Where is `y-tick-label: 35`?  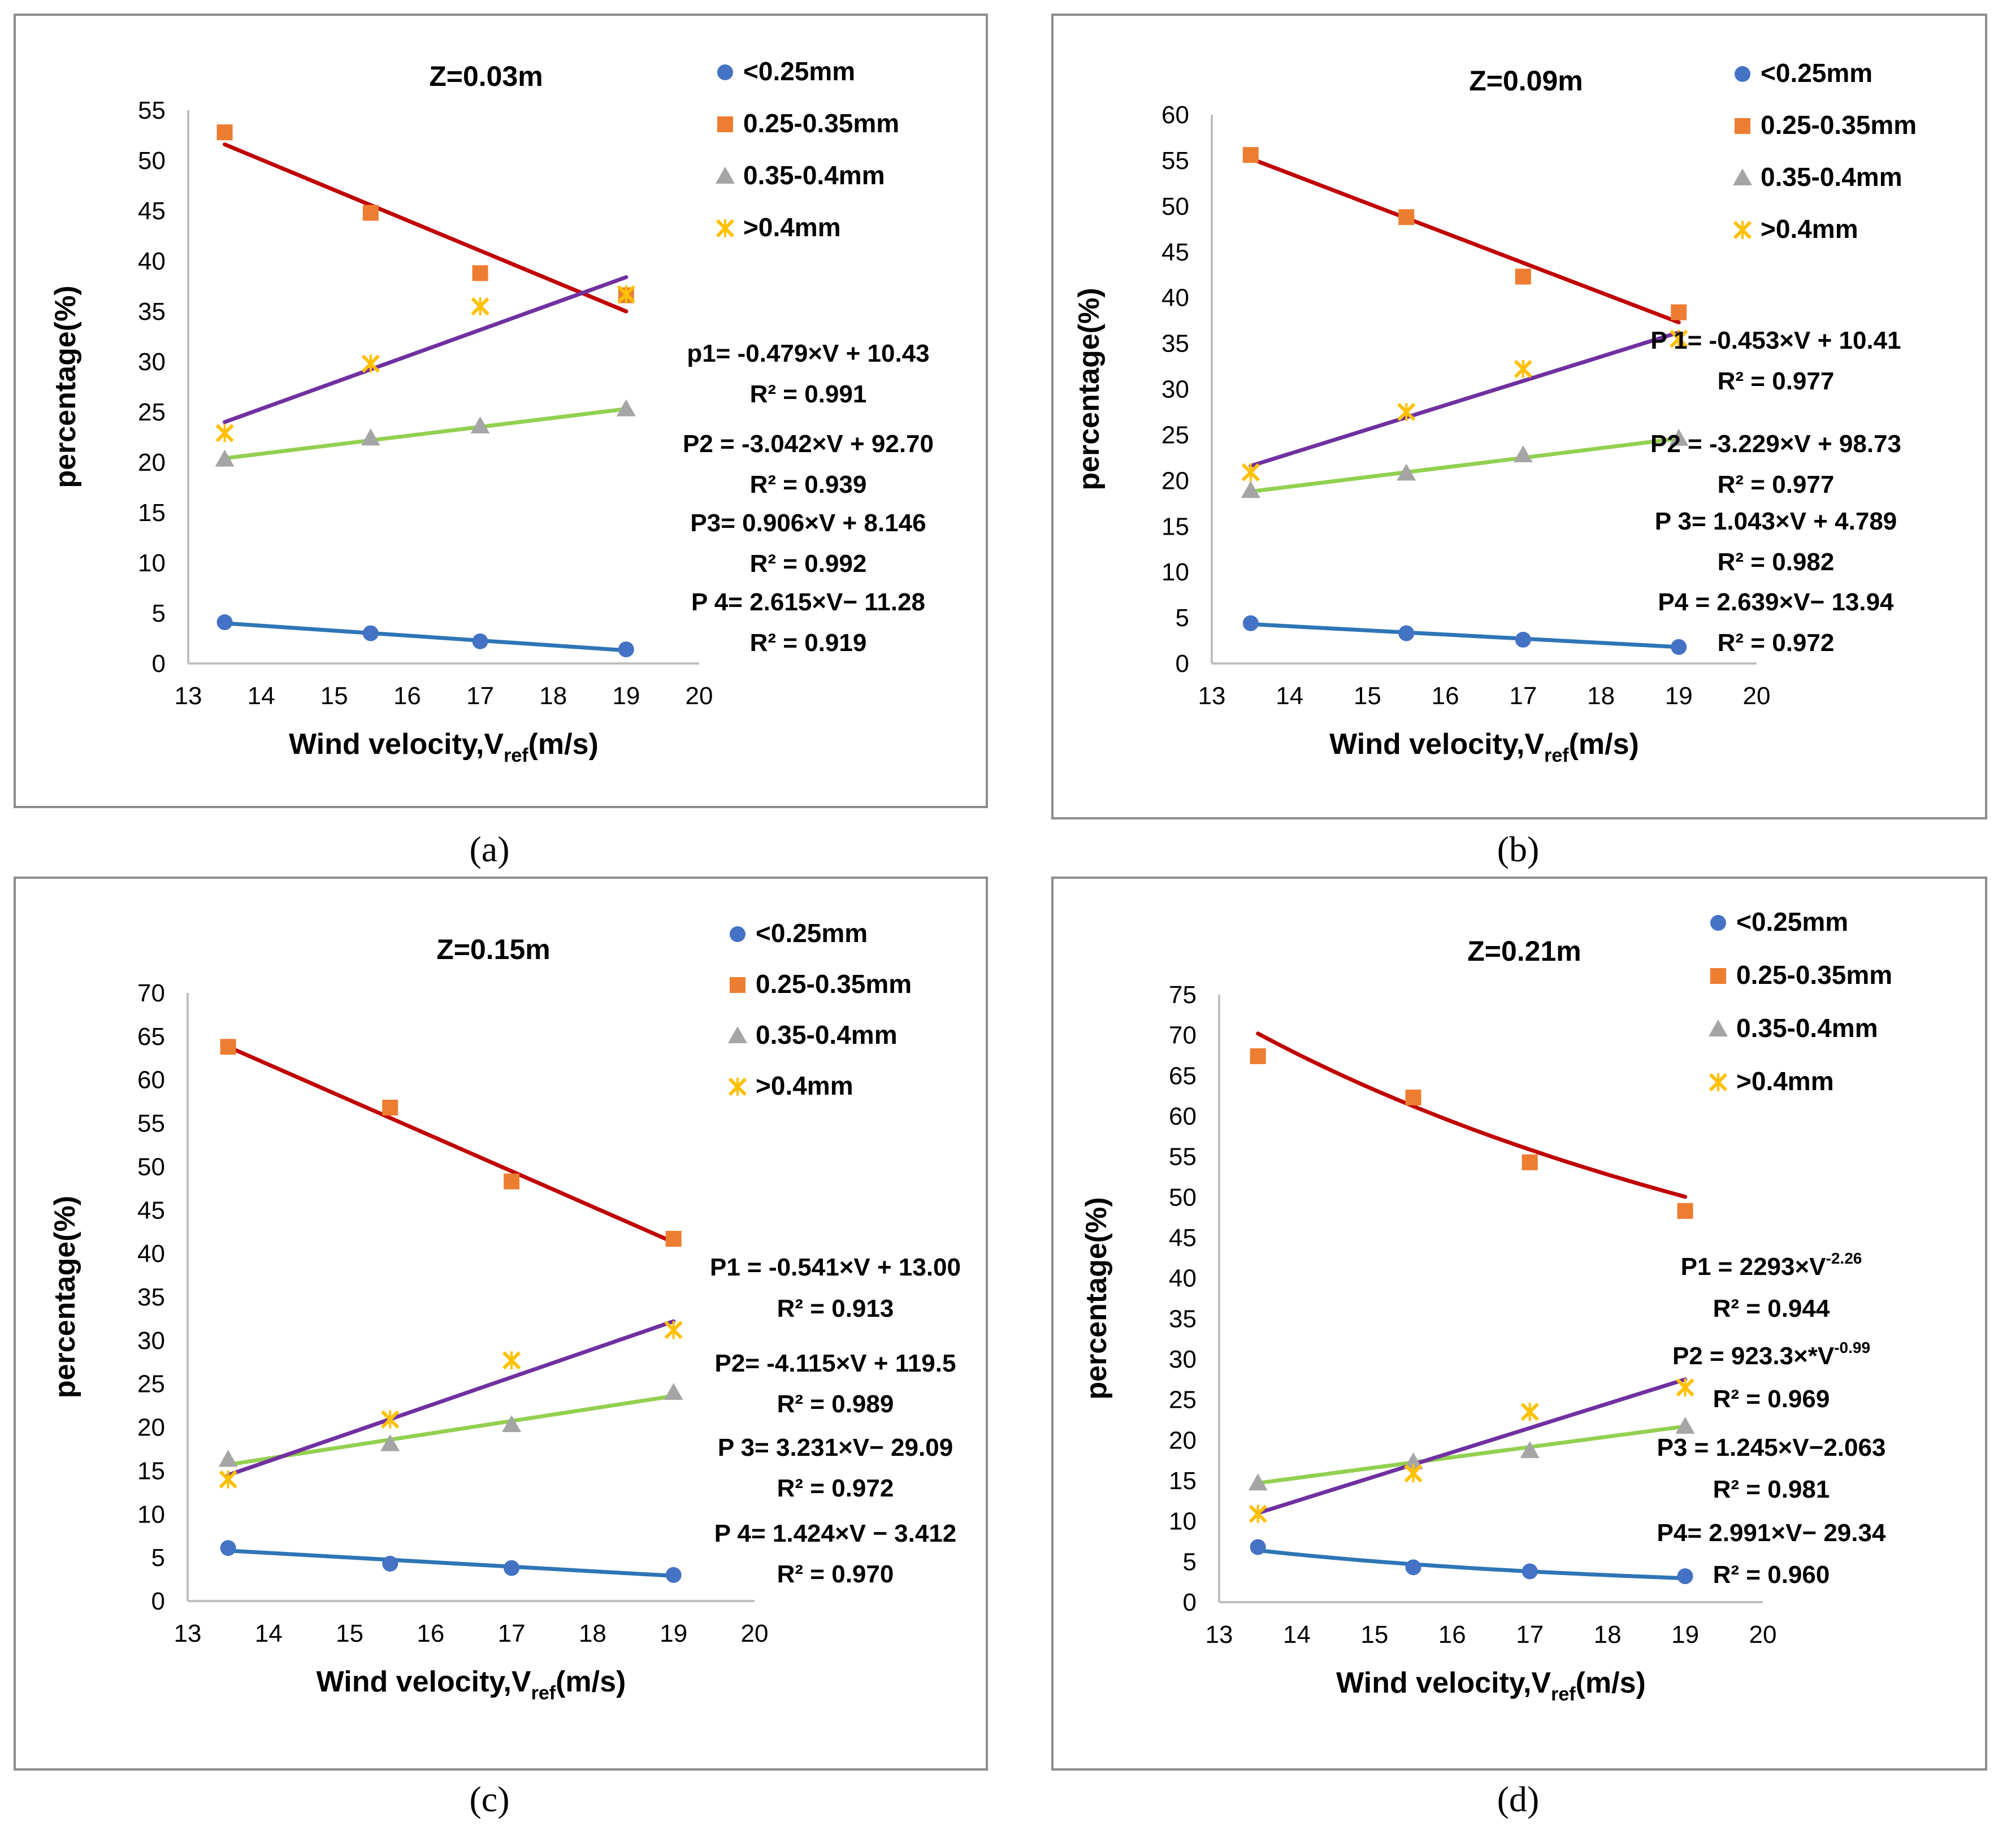 y-tick-label: 35 is located at coordinates (151, 1297).